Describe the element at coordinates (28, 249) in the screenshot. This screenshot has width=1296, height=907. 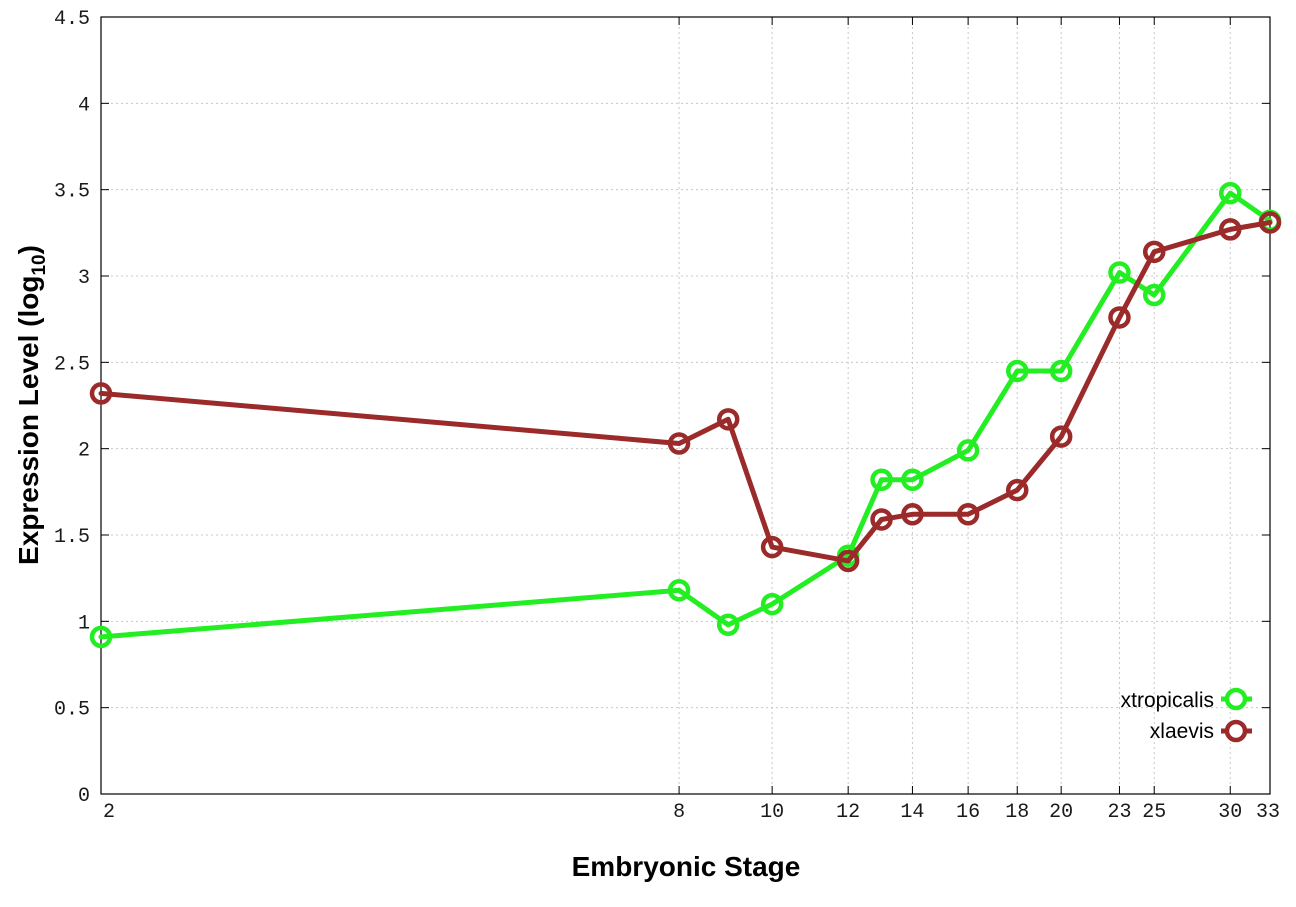
I see `y-axis-title-close: )` at that location.